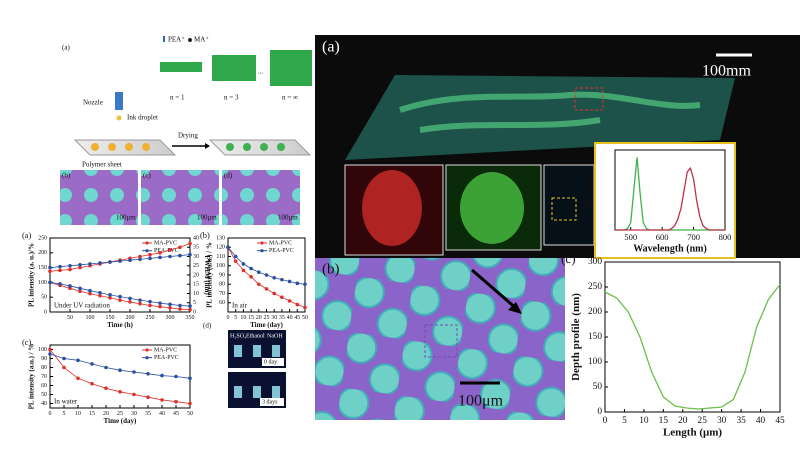  What do you see at coordinates (194, 312) in the screenshot?
I see `y2-tick-label: 0` at bounding box center [194, 312].